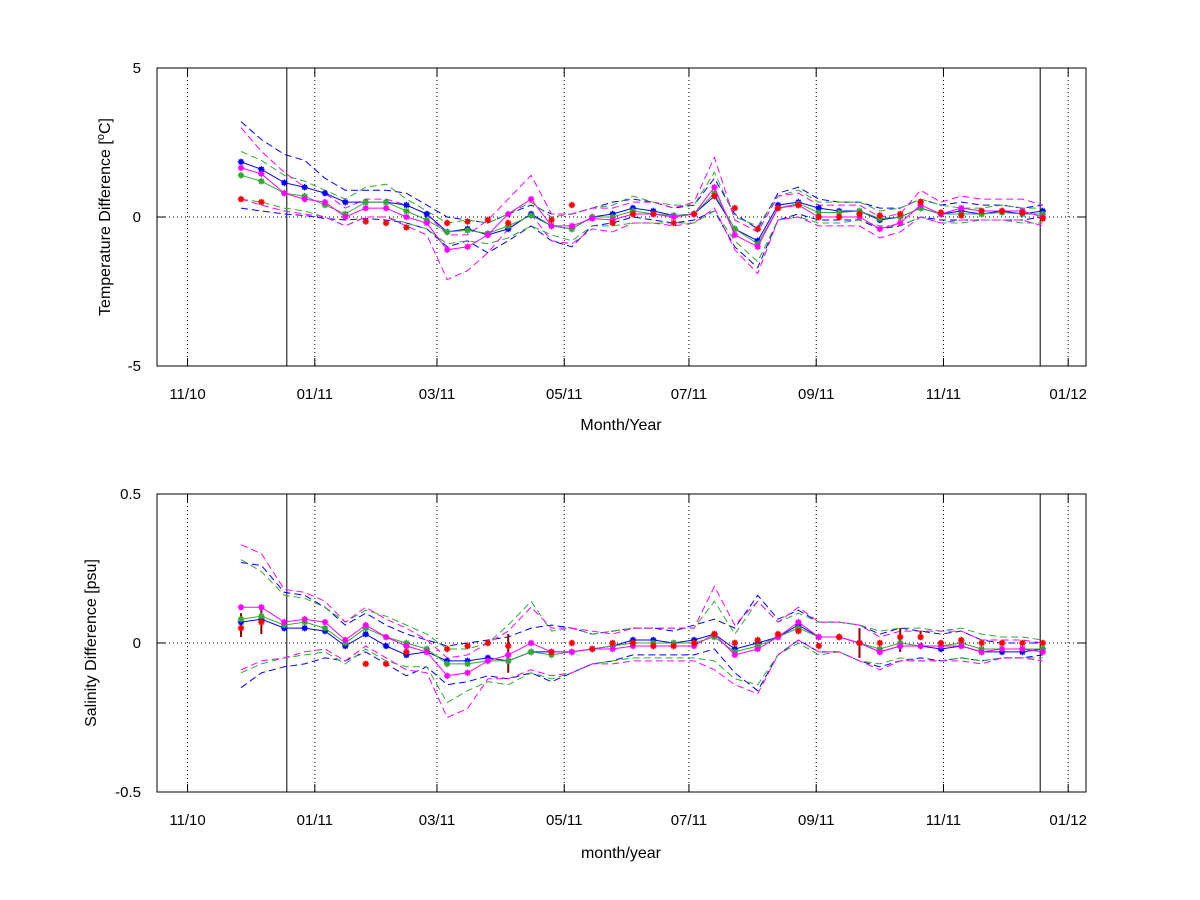 This screenshot has height=900, width=1200. What do you see at coordinates (641, 604) in the screenshot?
I see `series-upper-bound` at bounding box center [641, 604].